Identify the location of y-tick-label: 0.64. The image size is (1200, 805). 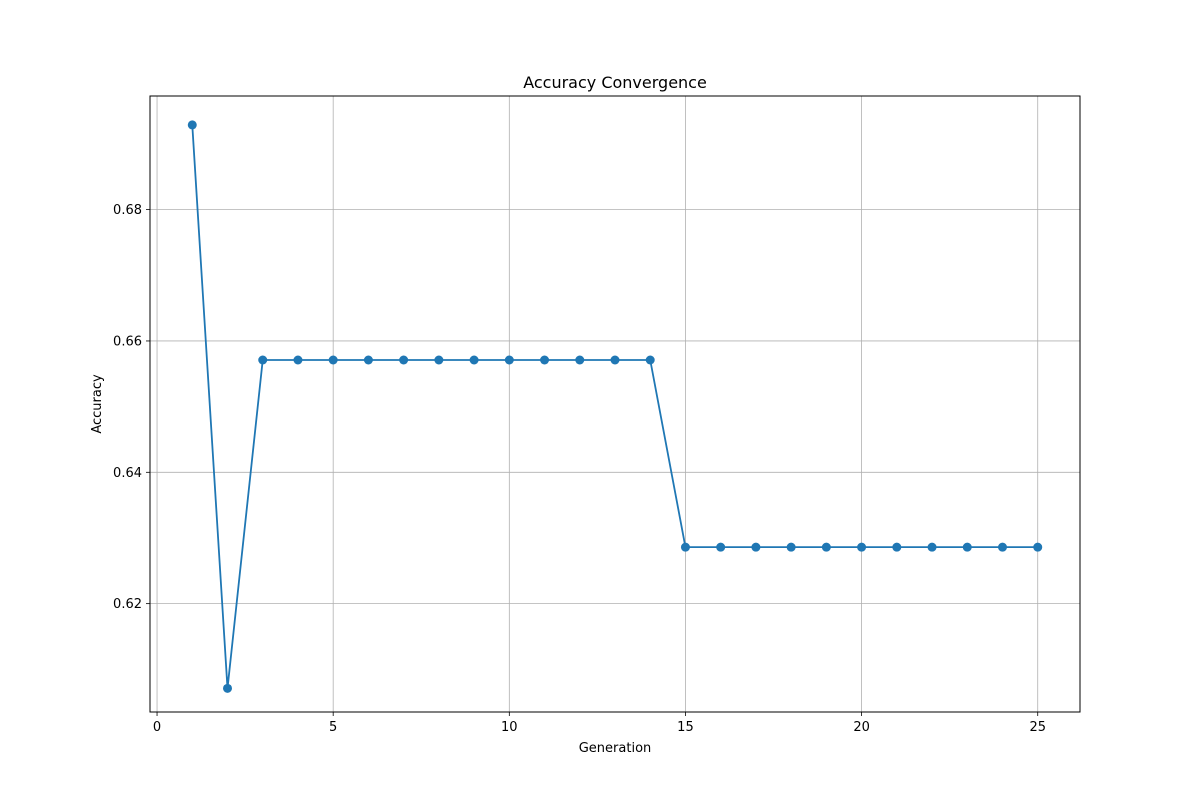
(127, 473).